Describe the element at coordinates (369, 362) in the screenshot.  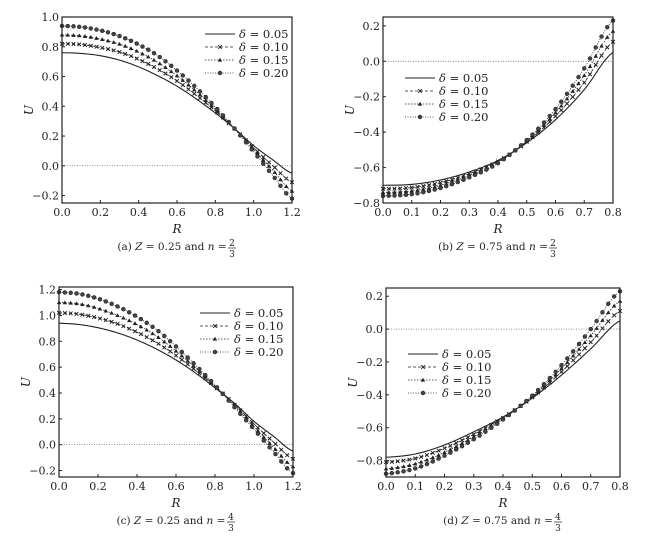
I see `y-tick-label: −0.2` at that location.